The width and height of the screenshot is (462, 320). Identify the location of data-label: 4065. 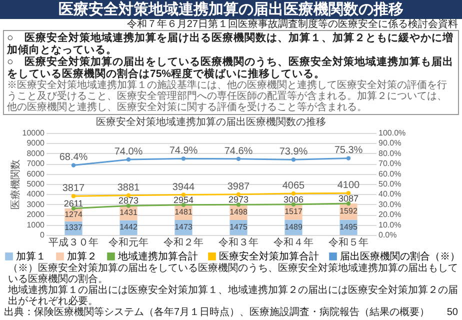
(294, 186).